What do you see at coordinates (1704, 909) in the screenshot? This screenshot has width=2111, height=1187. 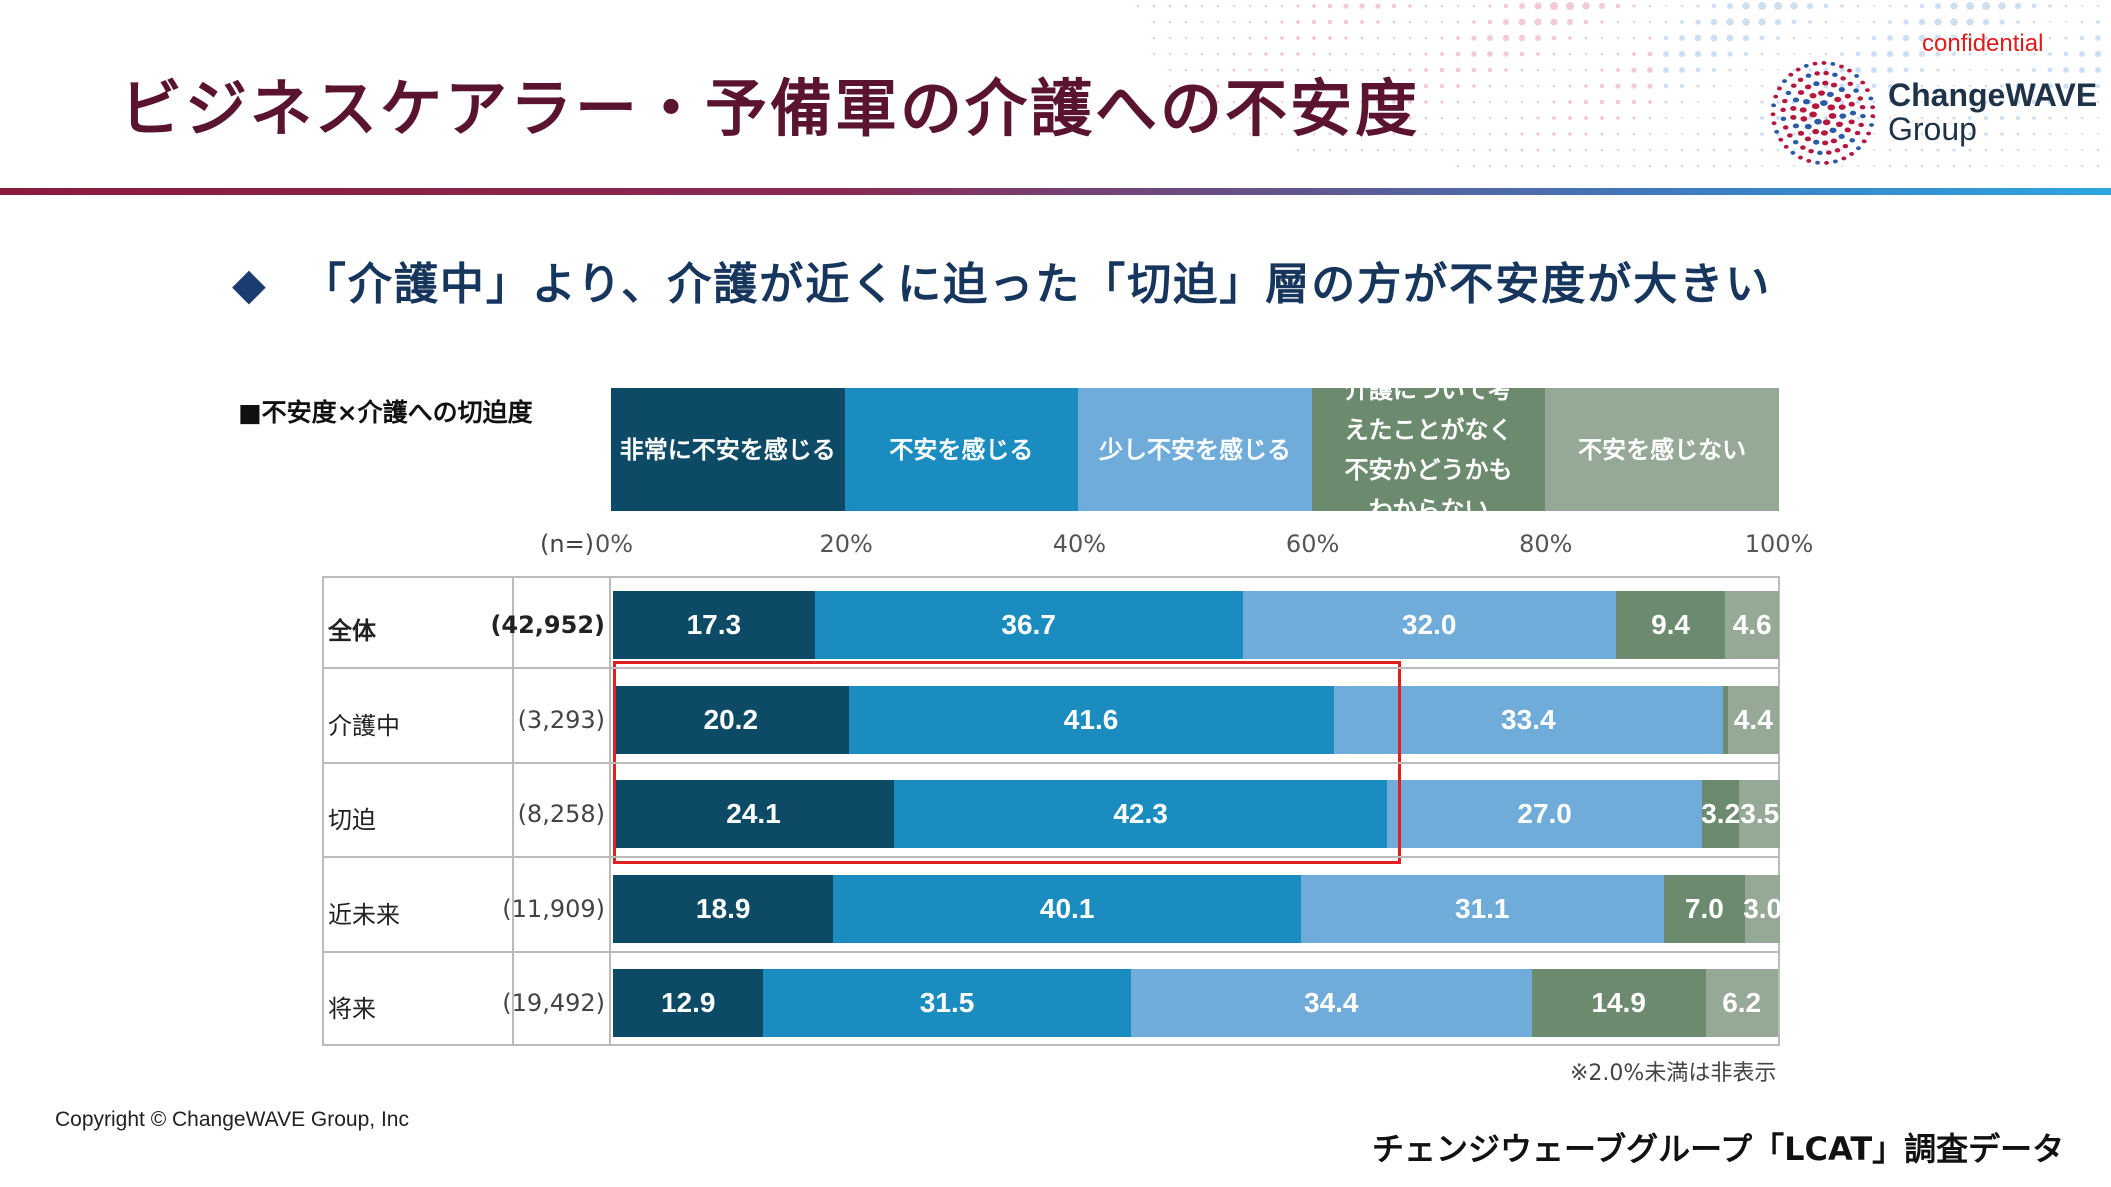 I see `bar-segment: 7.0` at bounding box center [1704, 909].